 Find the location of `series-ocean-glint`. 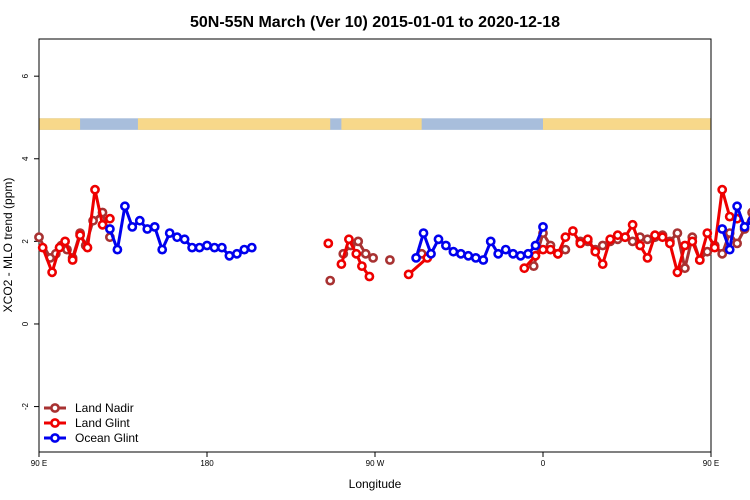

series-ocean-glint is located at coordinates (427, 233).